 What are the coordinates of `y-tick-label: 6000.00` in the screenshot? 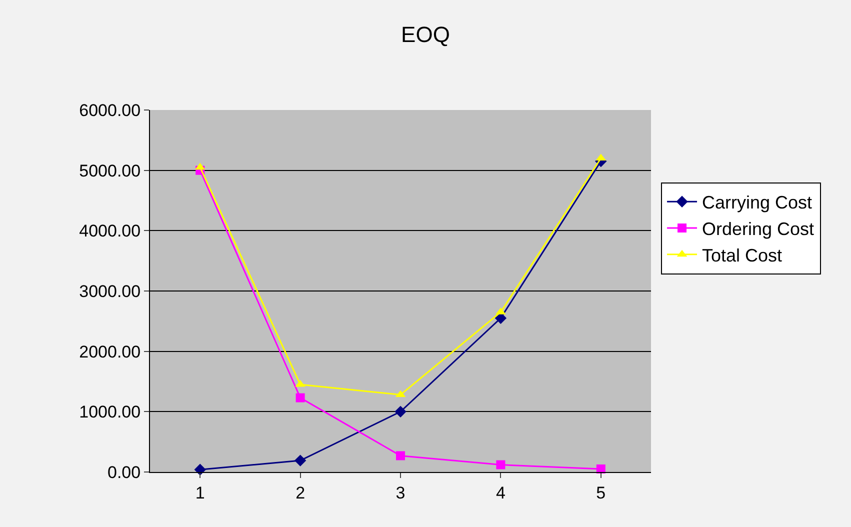 It's located at (110, 110).